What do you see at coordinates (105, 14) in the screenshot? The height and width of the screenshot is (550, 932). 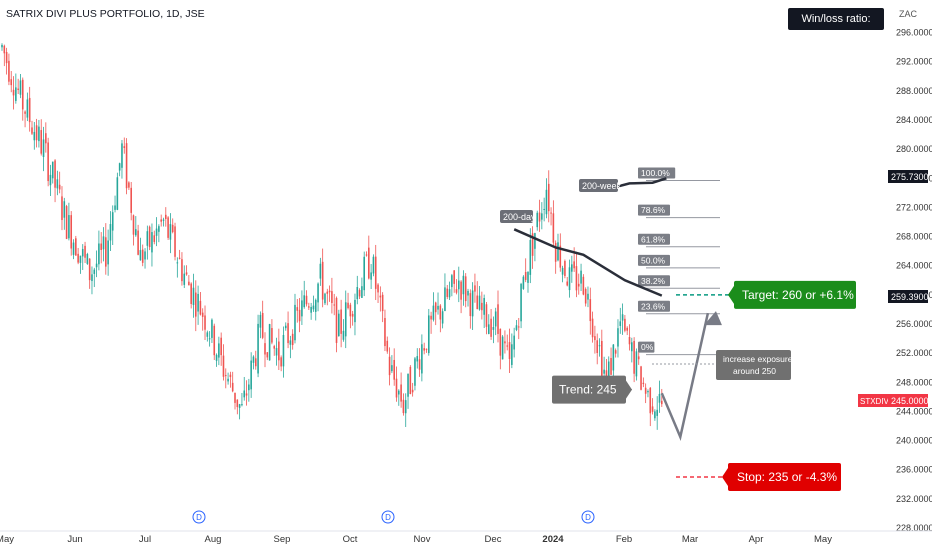 I see `chart-title: SATRIX DIVI PLUS PORTFOLIO, 1D, JSE` at bounding box center [105, 14].